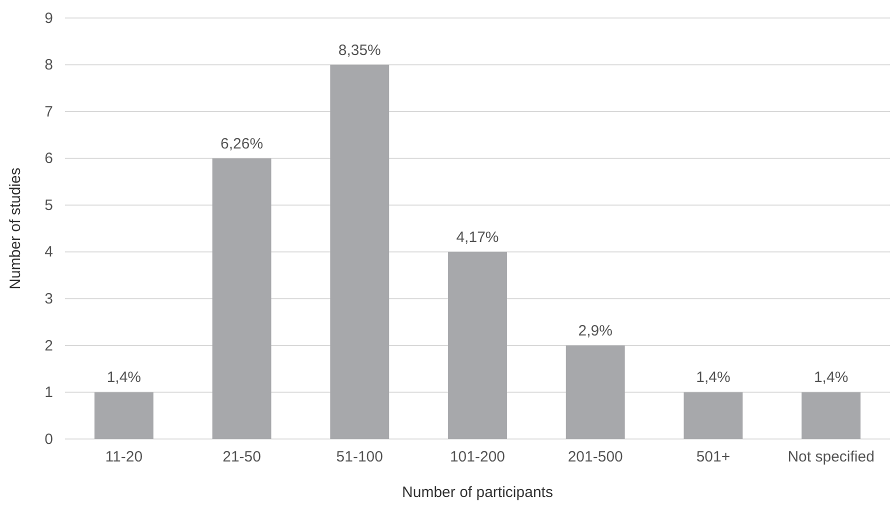 Image resolution: width=893 pixels, height=509 pixels. I want to click on x-tick-label: 101-200, so click(478, 457).